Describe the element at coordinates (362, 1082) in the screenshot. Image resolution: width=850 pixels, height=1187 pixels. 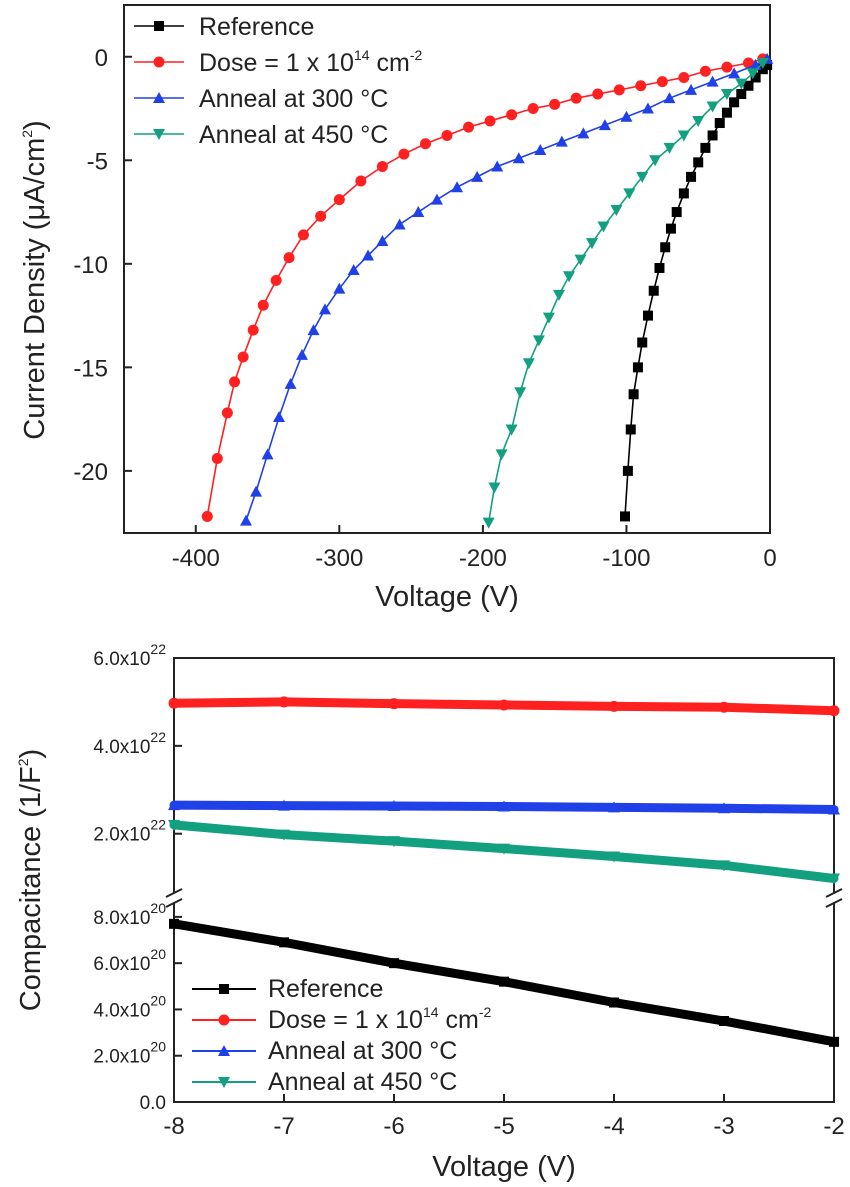
I see `bottom-legend-text: Anneal at 450 °C` at that location.